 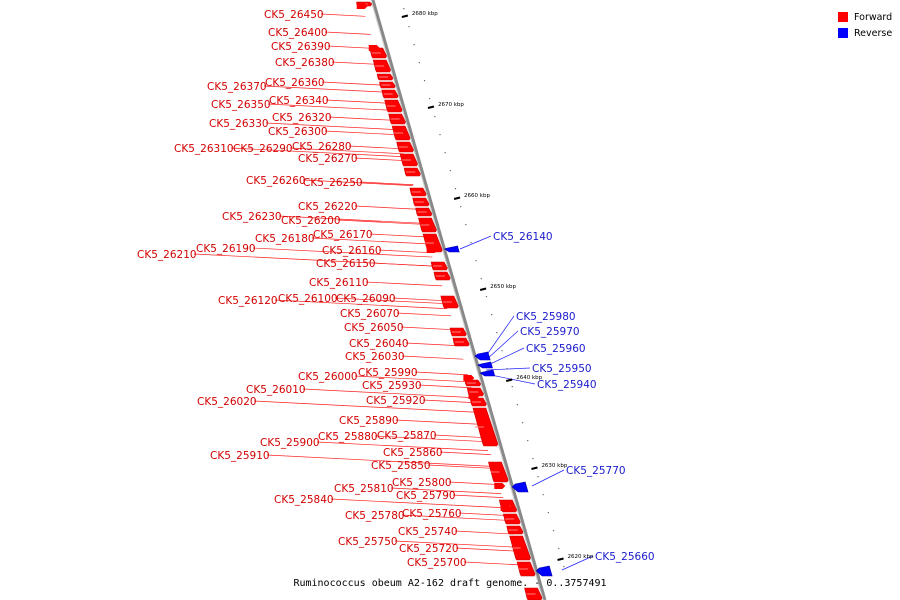 What do you see at coordinates (396, 401) in the screenshot?
I see `forward-gene-label: CK5_25920` at bounding box center [396, 401].